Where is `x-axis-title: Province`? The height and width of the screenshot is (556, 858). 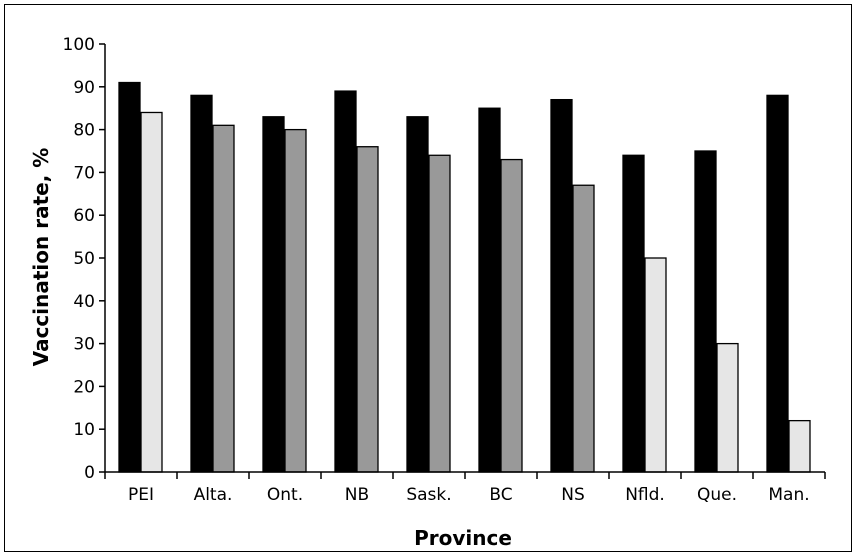
x-axis-title: Province is located at coordinates (463, 538).